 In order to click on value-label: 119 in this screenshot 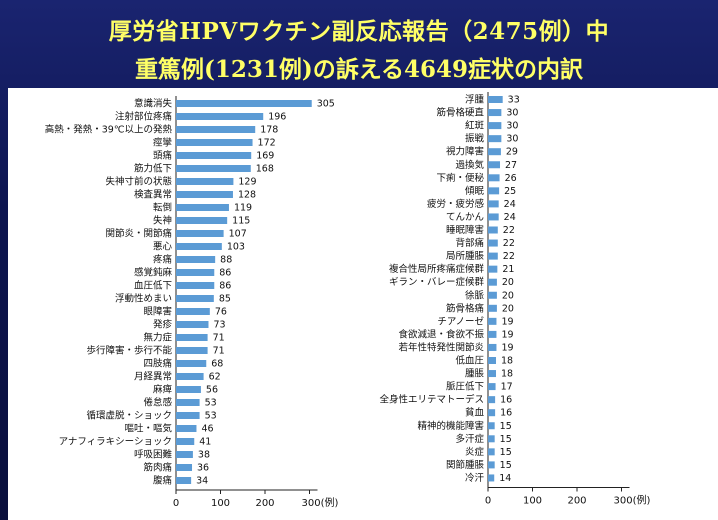, I will do `click(243, 208)`.